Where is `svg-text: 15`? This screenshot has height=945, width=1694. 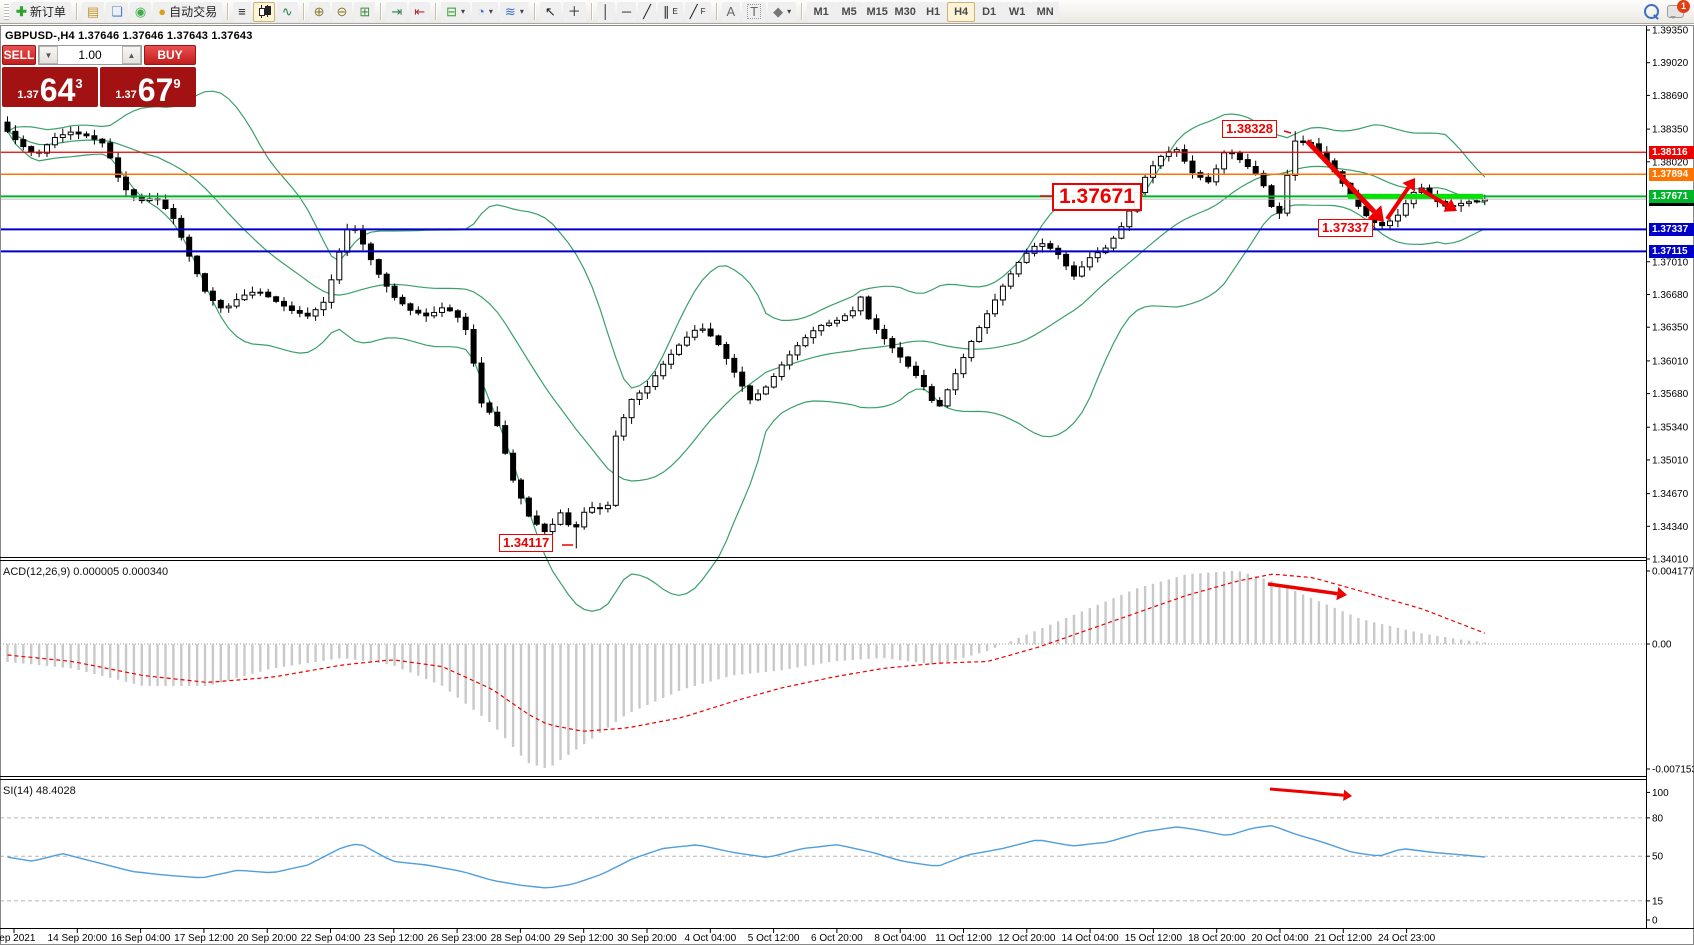 svg-text: 15 is located at coordinates (1658, 901).